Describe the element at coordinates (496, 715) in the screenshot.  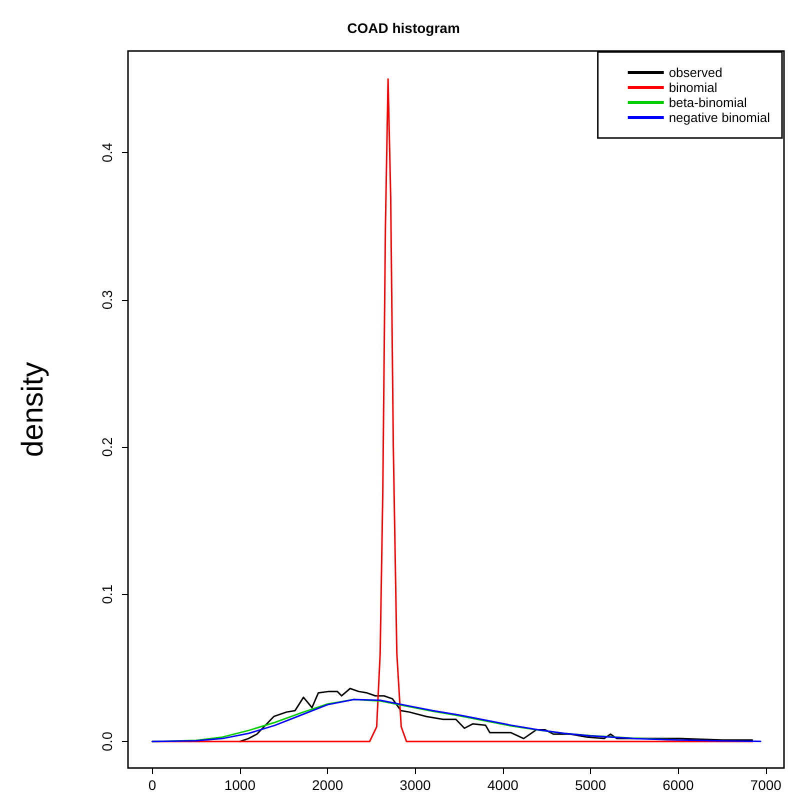
I see `line-series` at that location.